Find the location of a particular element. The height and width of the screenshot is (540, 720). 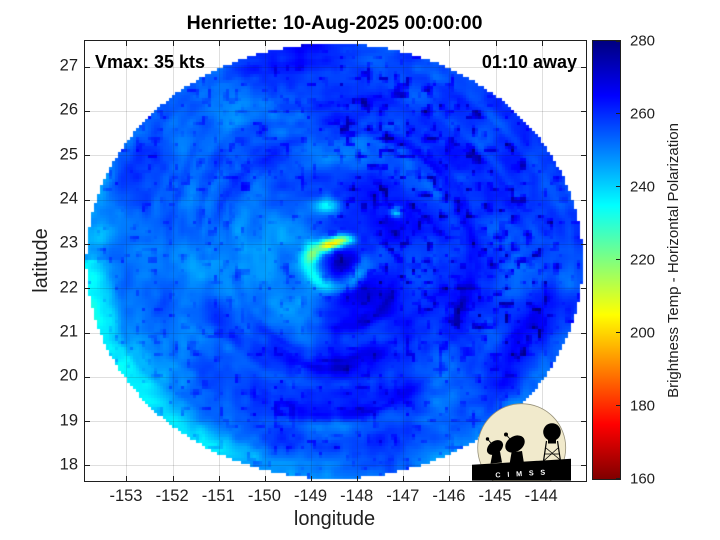

y-tick-label: 25 is located at coordinates (68, 154).